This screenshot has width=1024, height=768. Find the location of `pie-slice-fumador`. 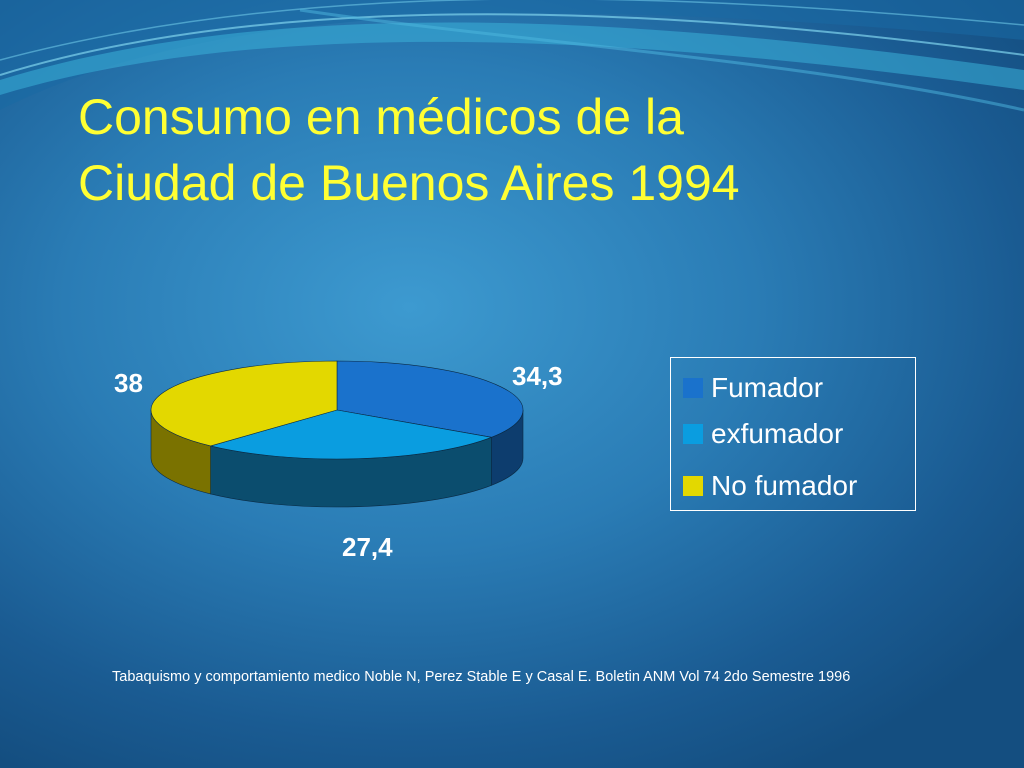

pie-slice-fumador is located at coordinates (430, 399).